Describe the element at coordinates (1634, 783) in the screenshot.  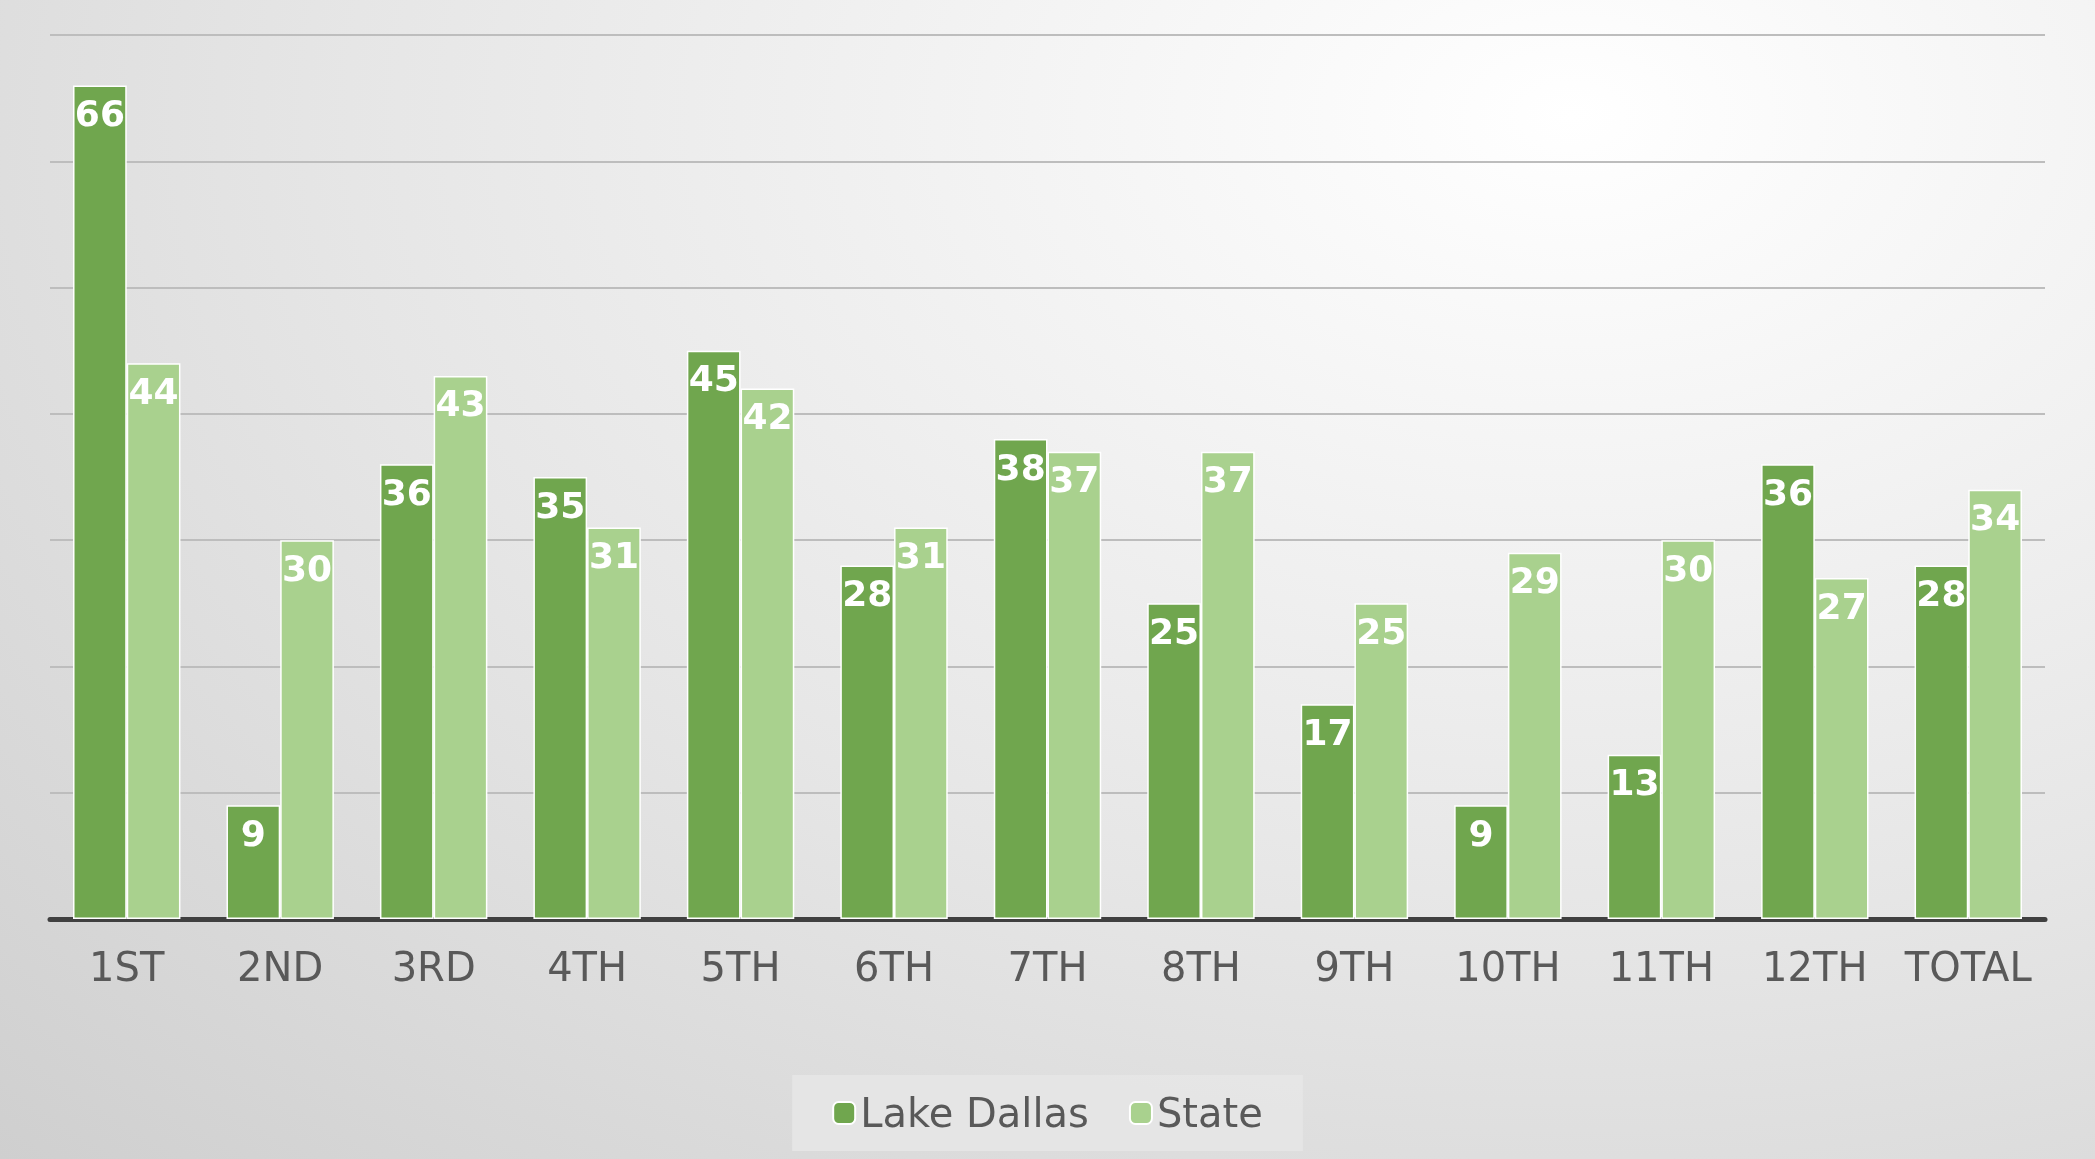
I see `data-label: 13` at that location.